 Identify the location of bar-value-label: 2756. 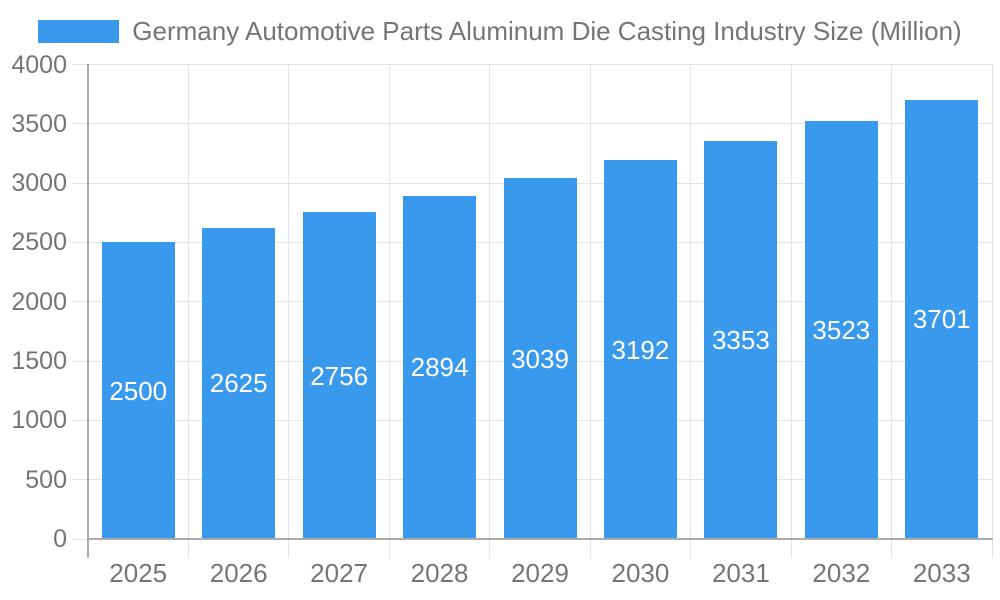
(339, 375).